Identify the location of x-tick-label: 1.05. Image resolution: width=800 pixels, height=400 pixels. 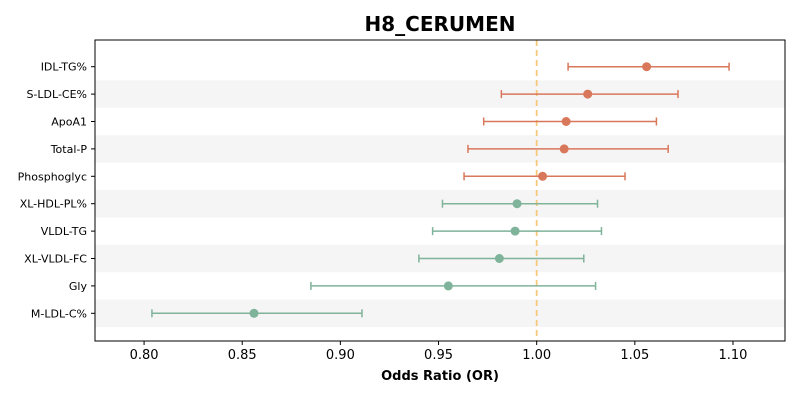
(634, 355).